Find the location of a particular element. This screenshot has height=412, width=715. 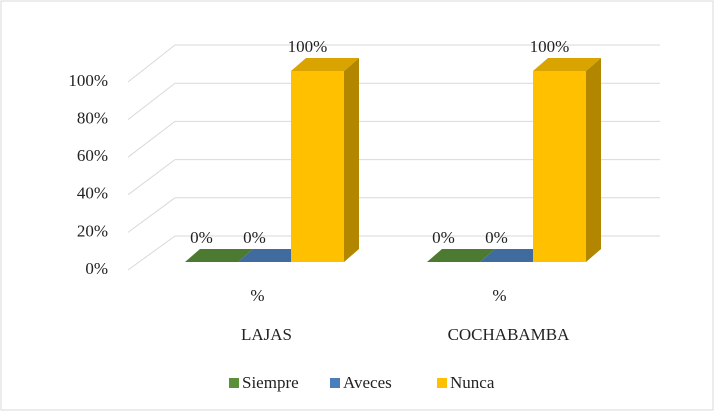

y-tick-label: 60% is located at coordinates (92, 155).